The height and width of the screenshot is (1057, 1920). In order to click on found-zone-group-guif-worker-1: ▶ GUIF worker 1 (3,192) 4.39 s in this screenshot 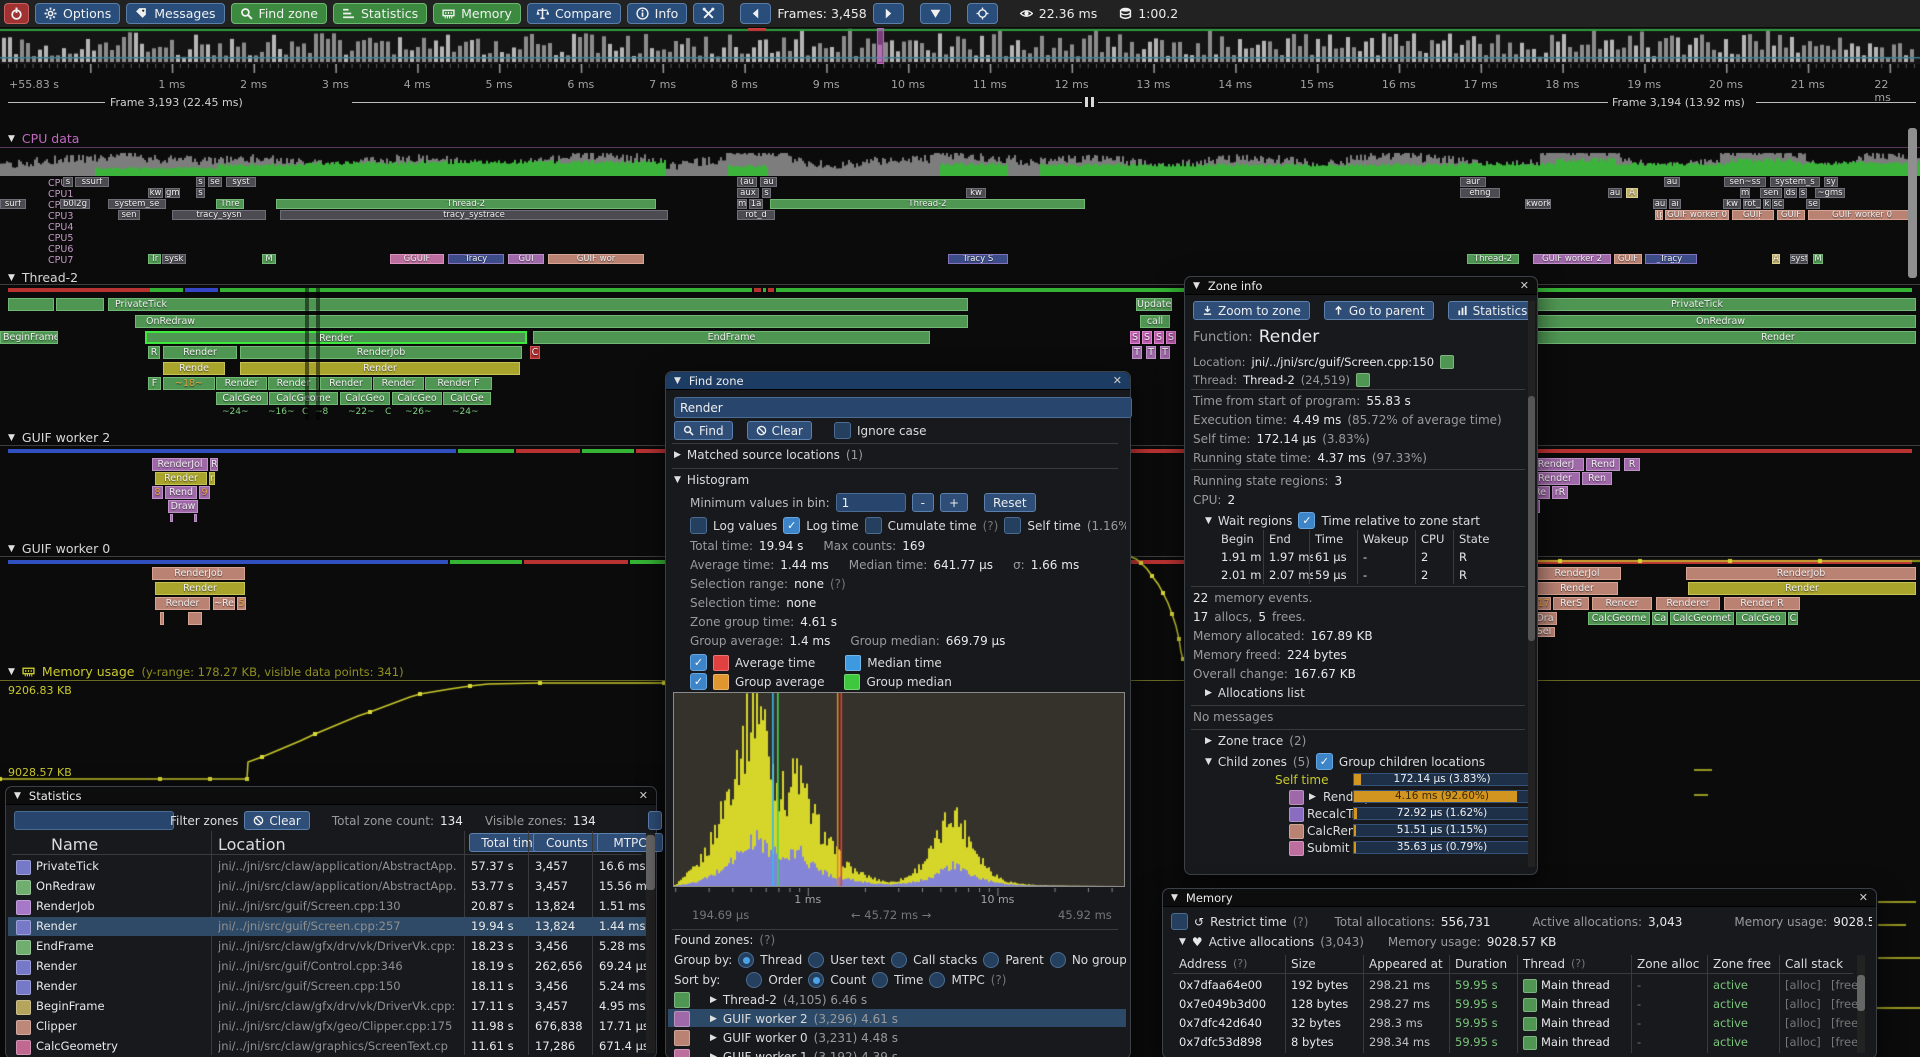, I will do `click(900, 1053)`.